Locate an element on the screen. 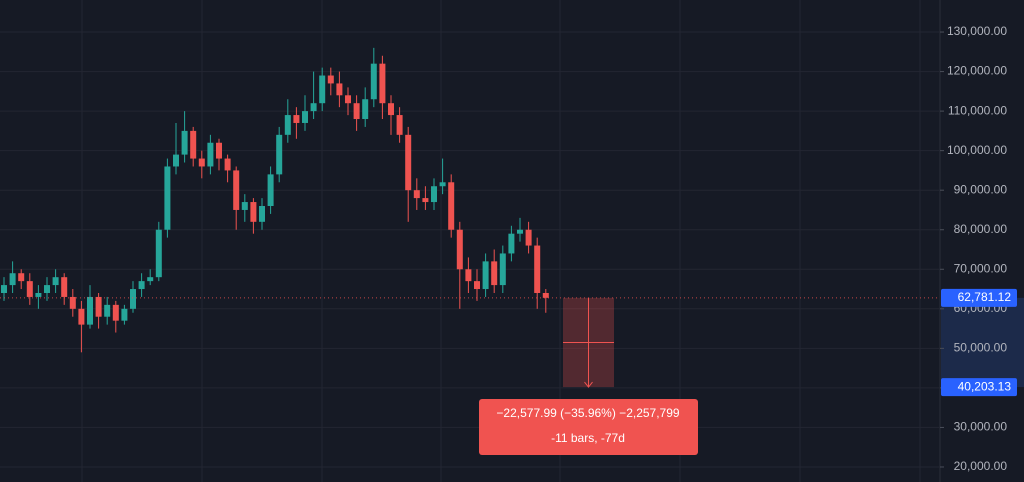 Image resolution: width=1024 pixels, height=482 pixels. y-tick-label: 90,000.00 is located at coordinates (981, 189).